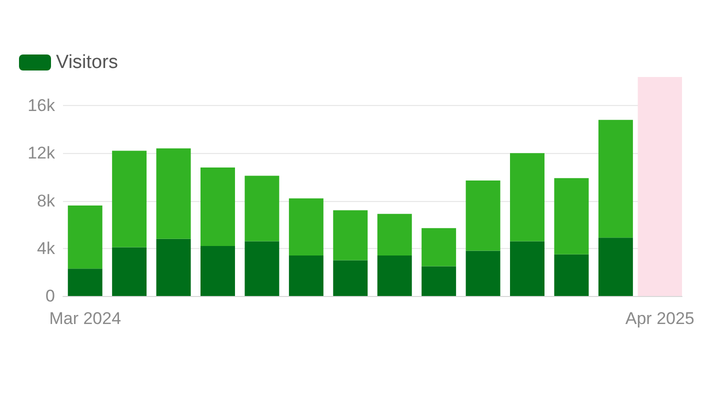  I want to click on y-tick-label: 16k, so click(42, 106).